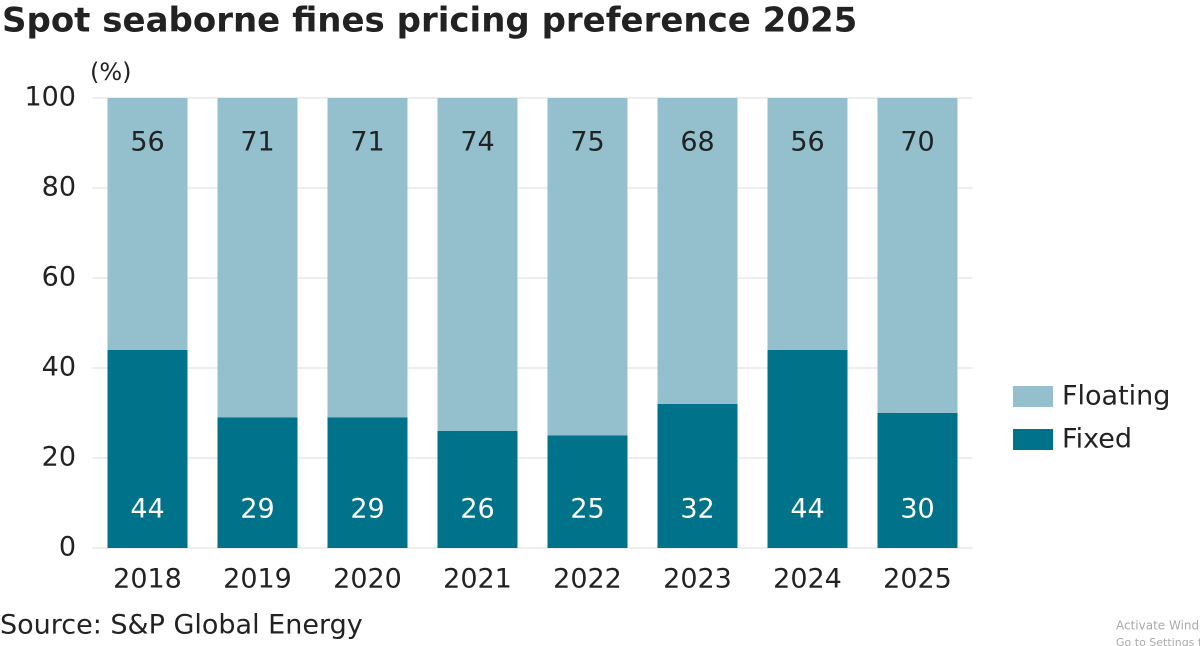 The width and height of the screenshot is (1200, 646). What do you see at coordinates (477, 509) in the screenshot?
I see `value-label: 26` at bounding box center [477, 509].